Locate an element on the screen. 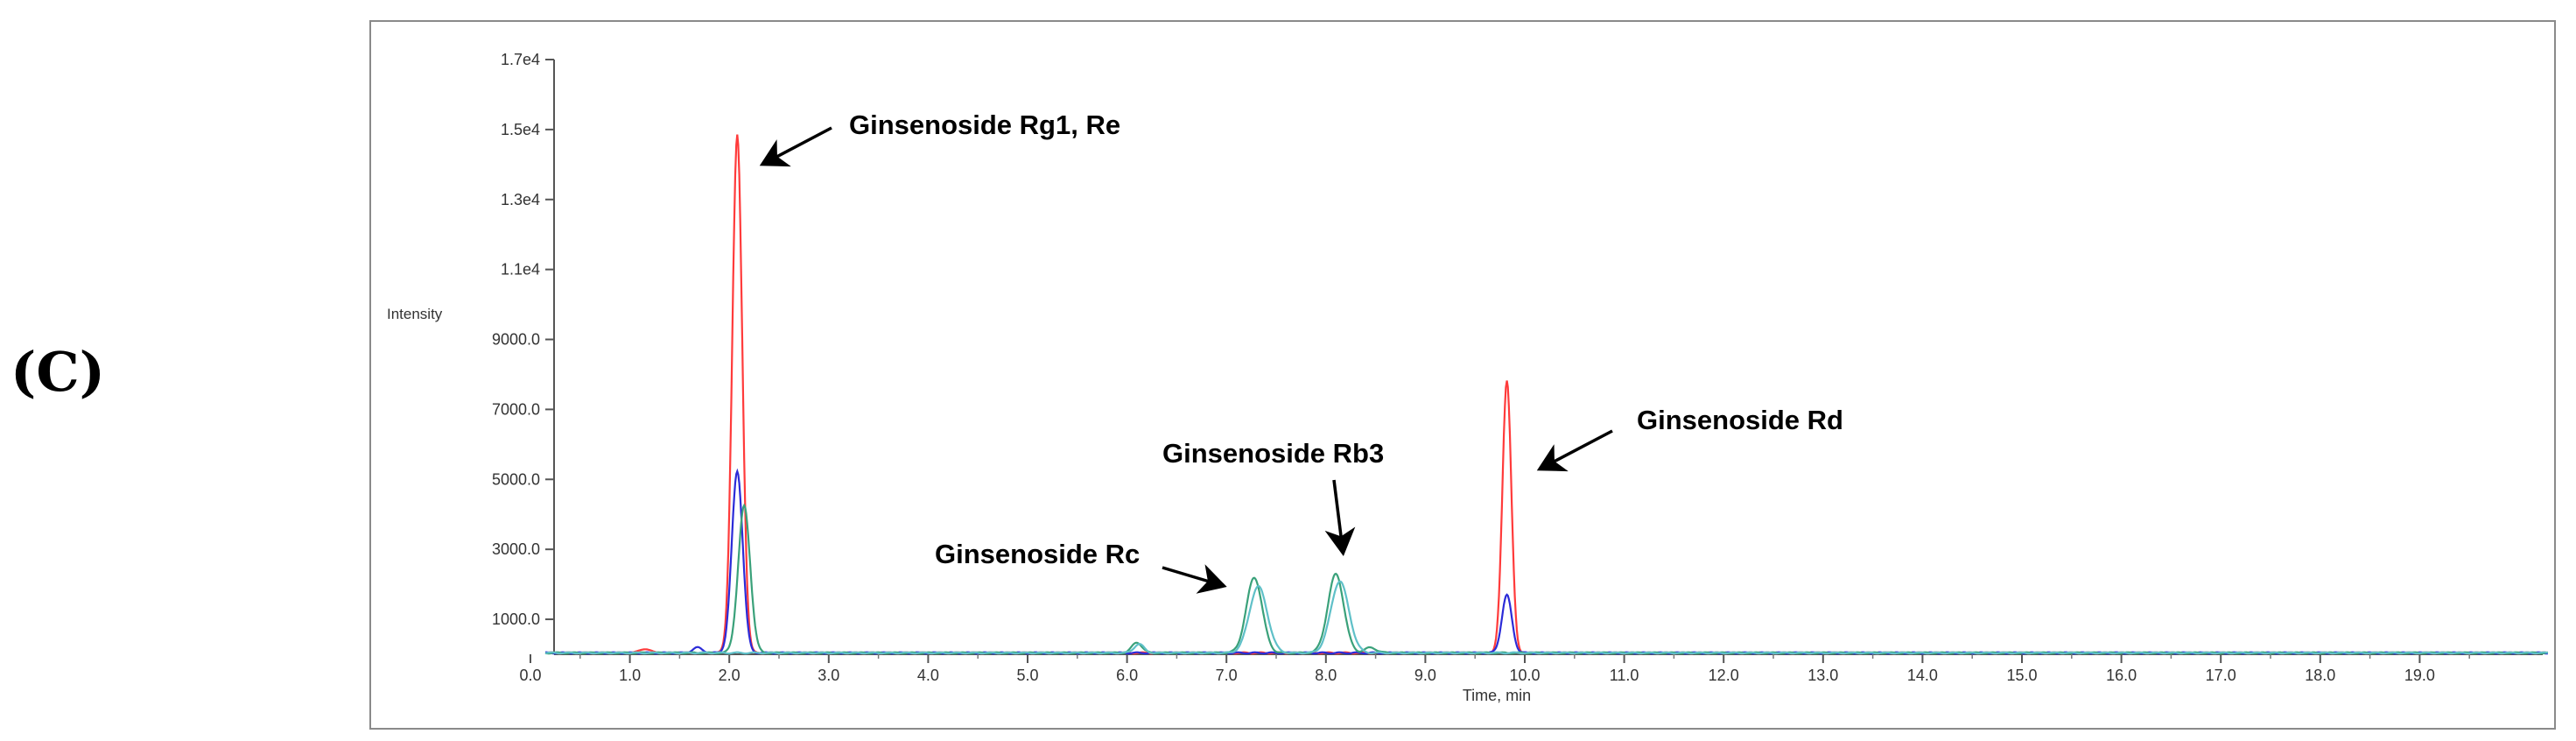 The width and height of the screenshot is (2576, 741). arrow-rb3 is located at coordinates (1340, 517).